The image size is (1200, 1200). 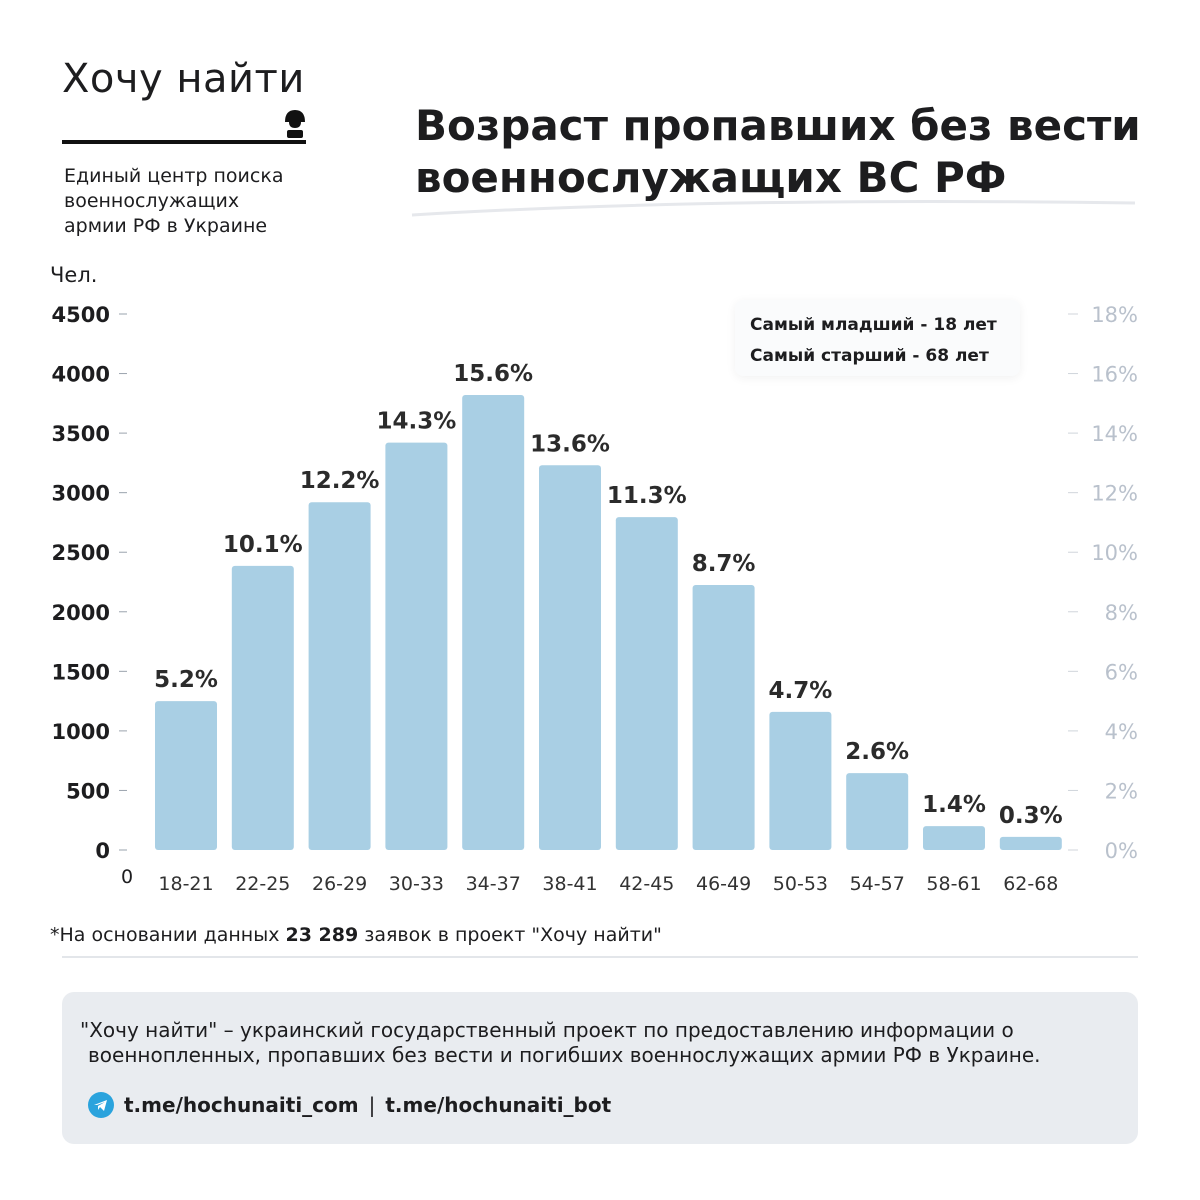 What do you see at coordinates (724, 564) in the screenshot?
I see `data-label: 8.7%` at bounding box center [724, 564].